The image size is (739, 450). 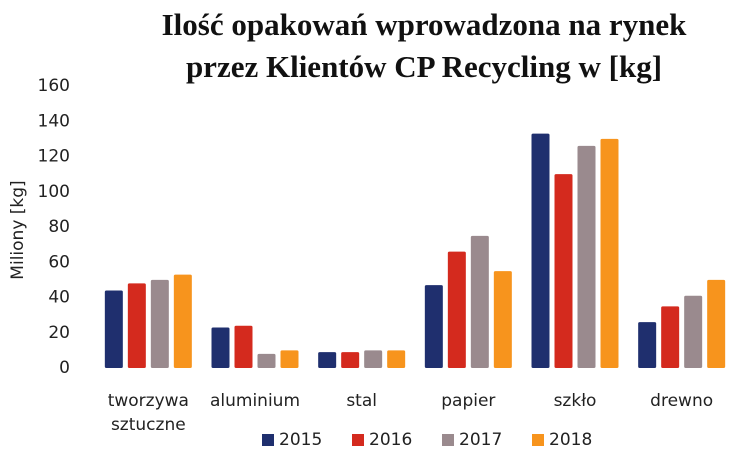 I want to click on y-tick-label: 40, so click(x=59, y=298).